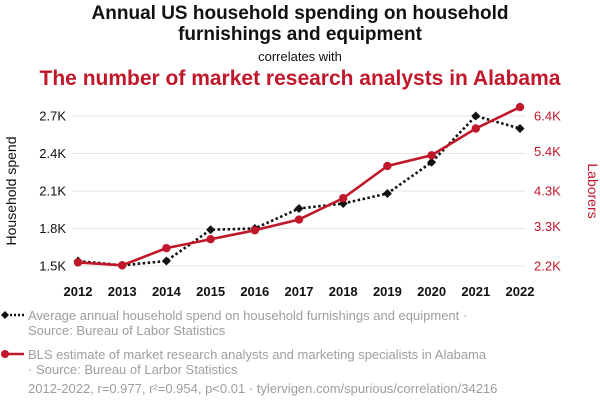 The image size is (600, 414). Describe the element at coordinates (431, 291) in the screenshot. I see `x-tick-label: 2020` at that location.